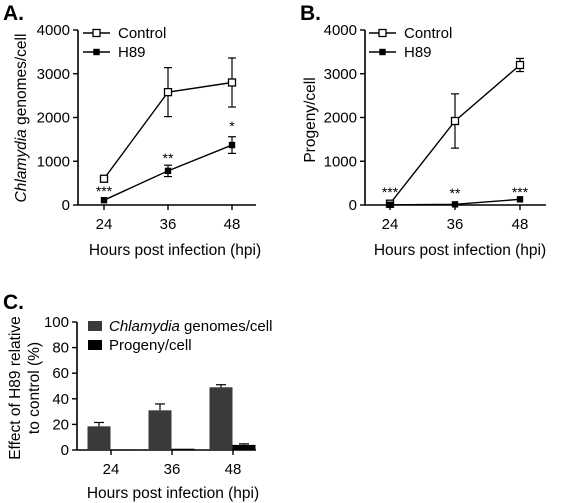 The height and width of the screenshot is (503, 566). I want to click on panel-c-y-axis-title-line1: Effect of H89 relative, so click(15, 388).